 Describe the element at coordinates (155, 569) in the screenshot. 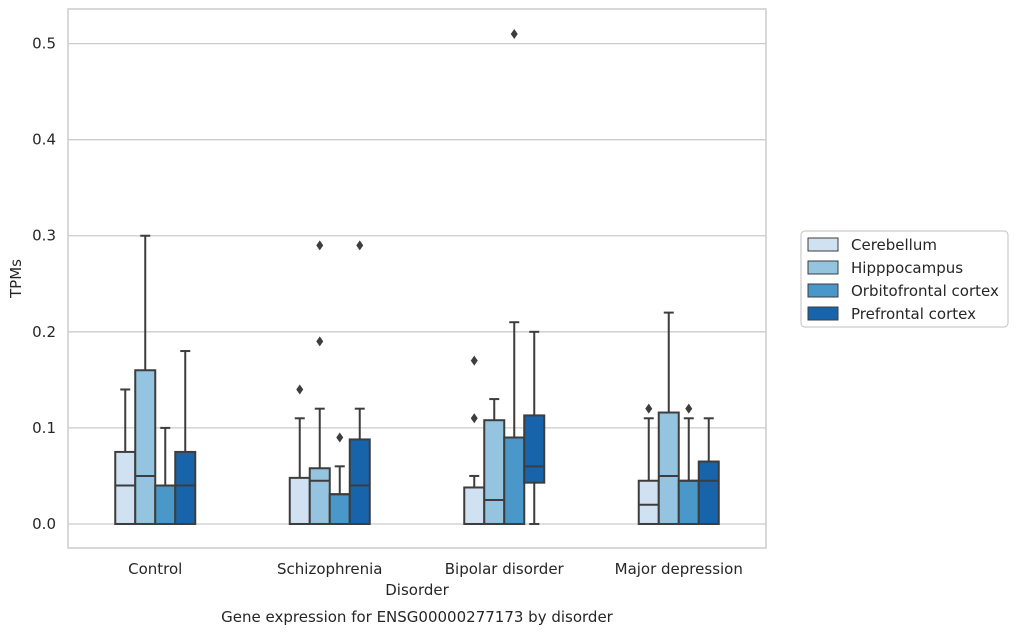

I see `x-tick-label: Control` at that location.